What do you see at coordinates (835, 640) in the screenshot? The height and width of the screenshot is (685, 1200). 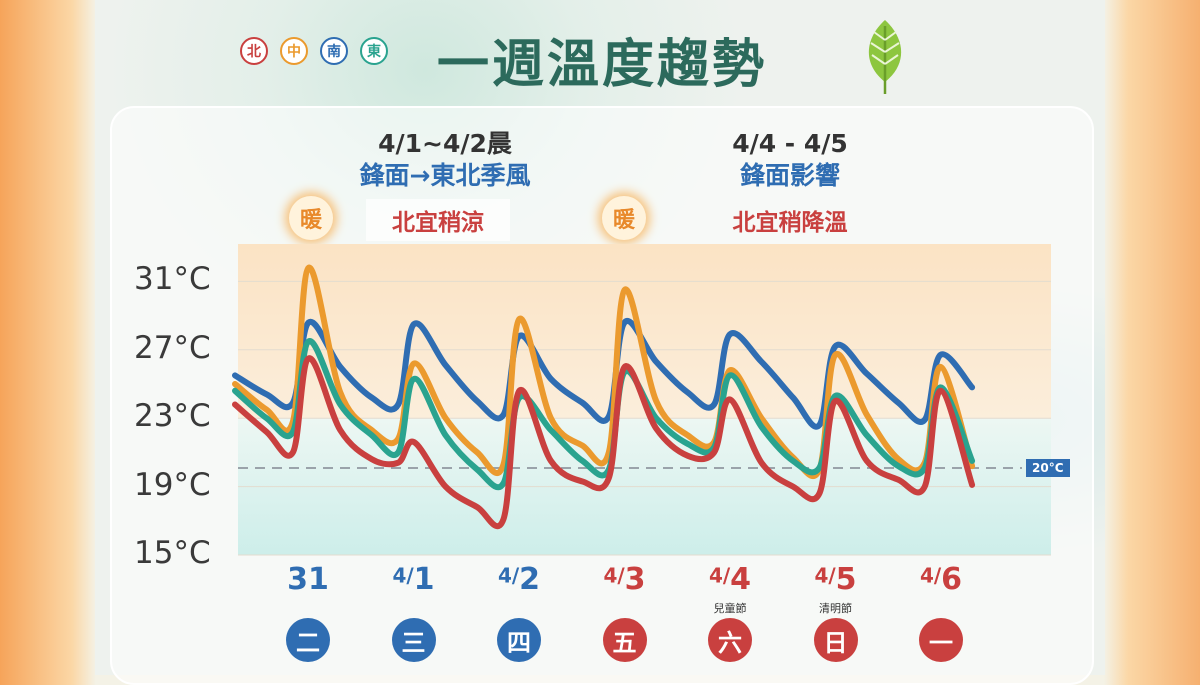 I see `weekday-circle: 日` at bounding box center [835, 640].